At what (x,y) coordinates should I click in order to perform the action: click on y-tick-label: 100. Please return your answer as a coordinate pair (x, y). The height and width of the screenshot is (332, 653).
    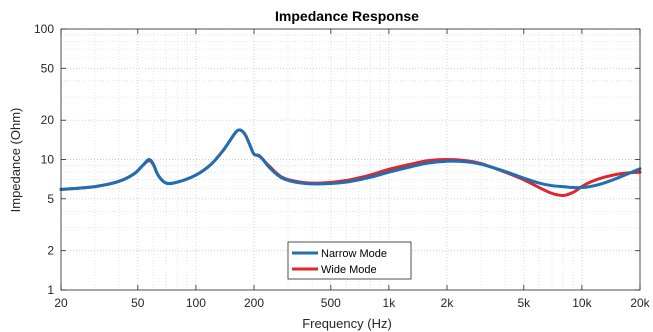
    Looking at the image, I should click on (44, 29).